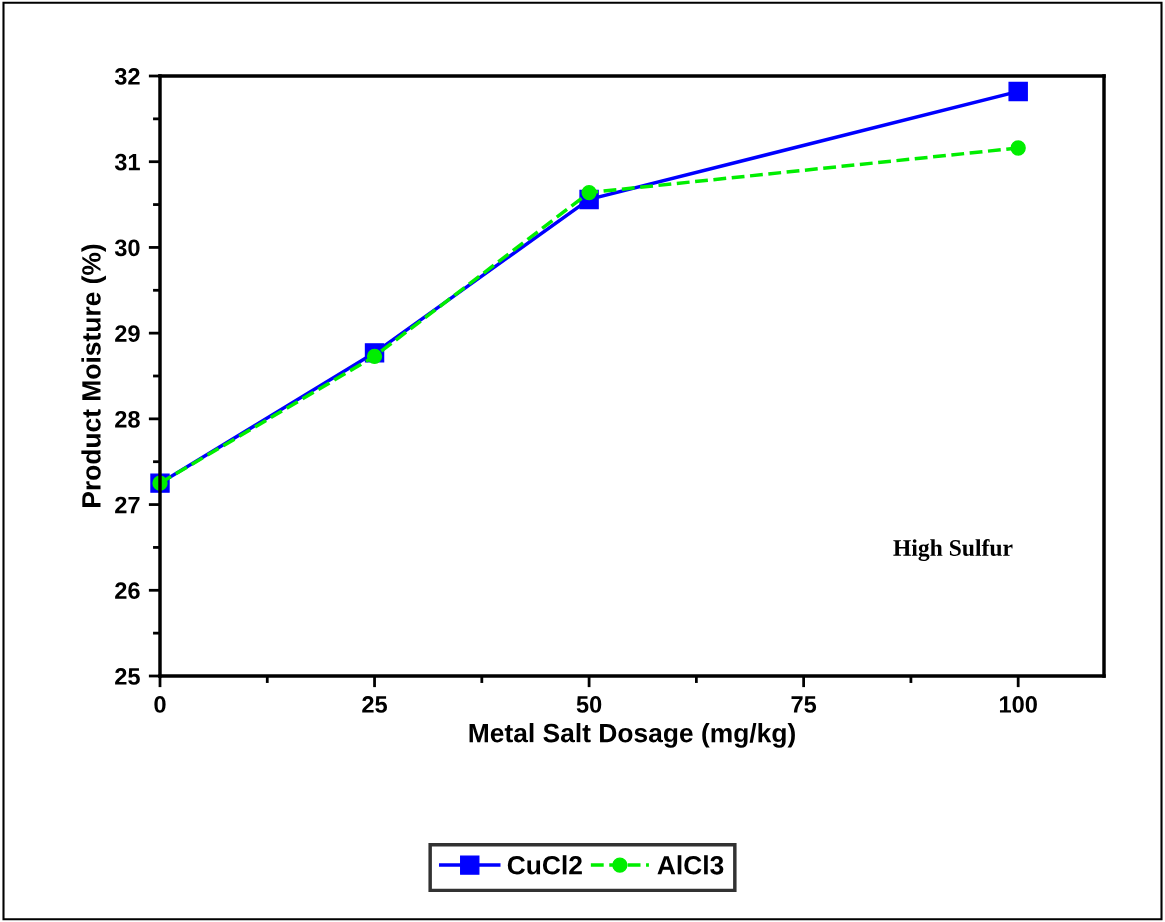 This screenshot has width=1165, height=922. What do you see at coordinates (690, 865) in the screenshot?
I see `legend-label: AlCl3` at bounding box center [690, 865].